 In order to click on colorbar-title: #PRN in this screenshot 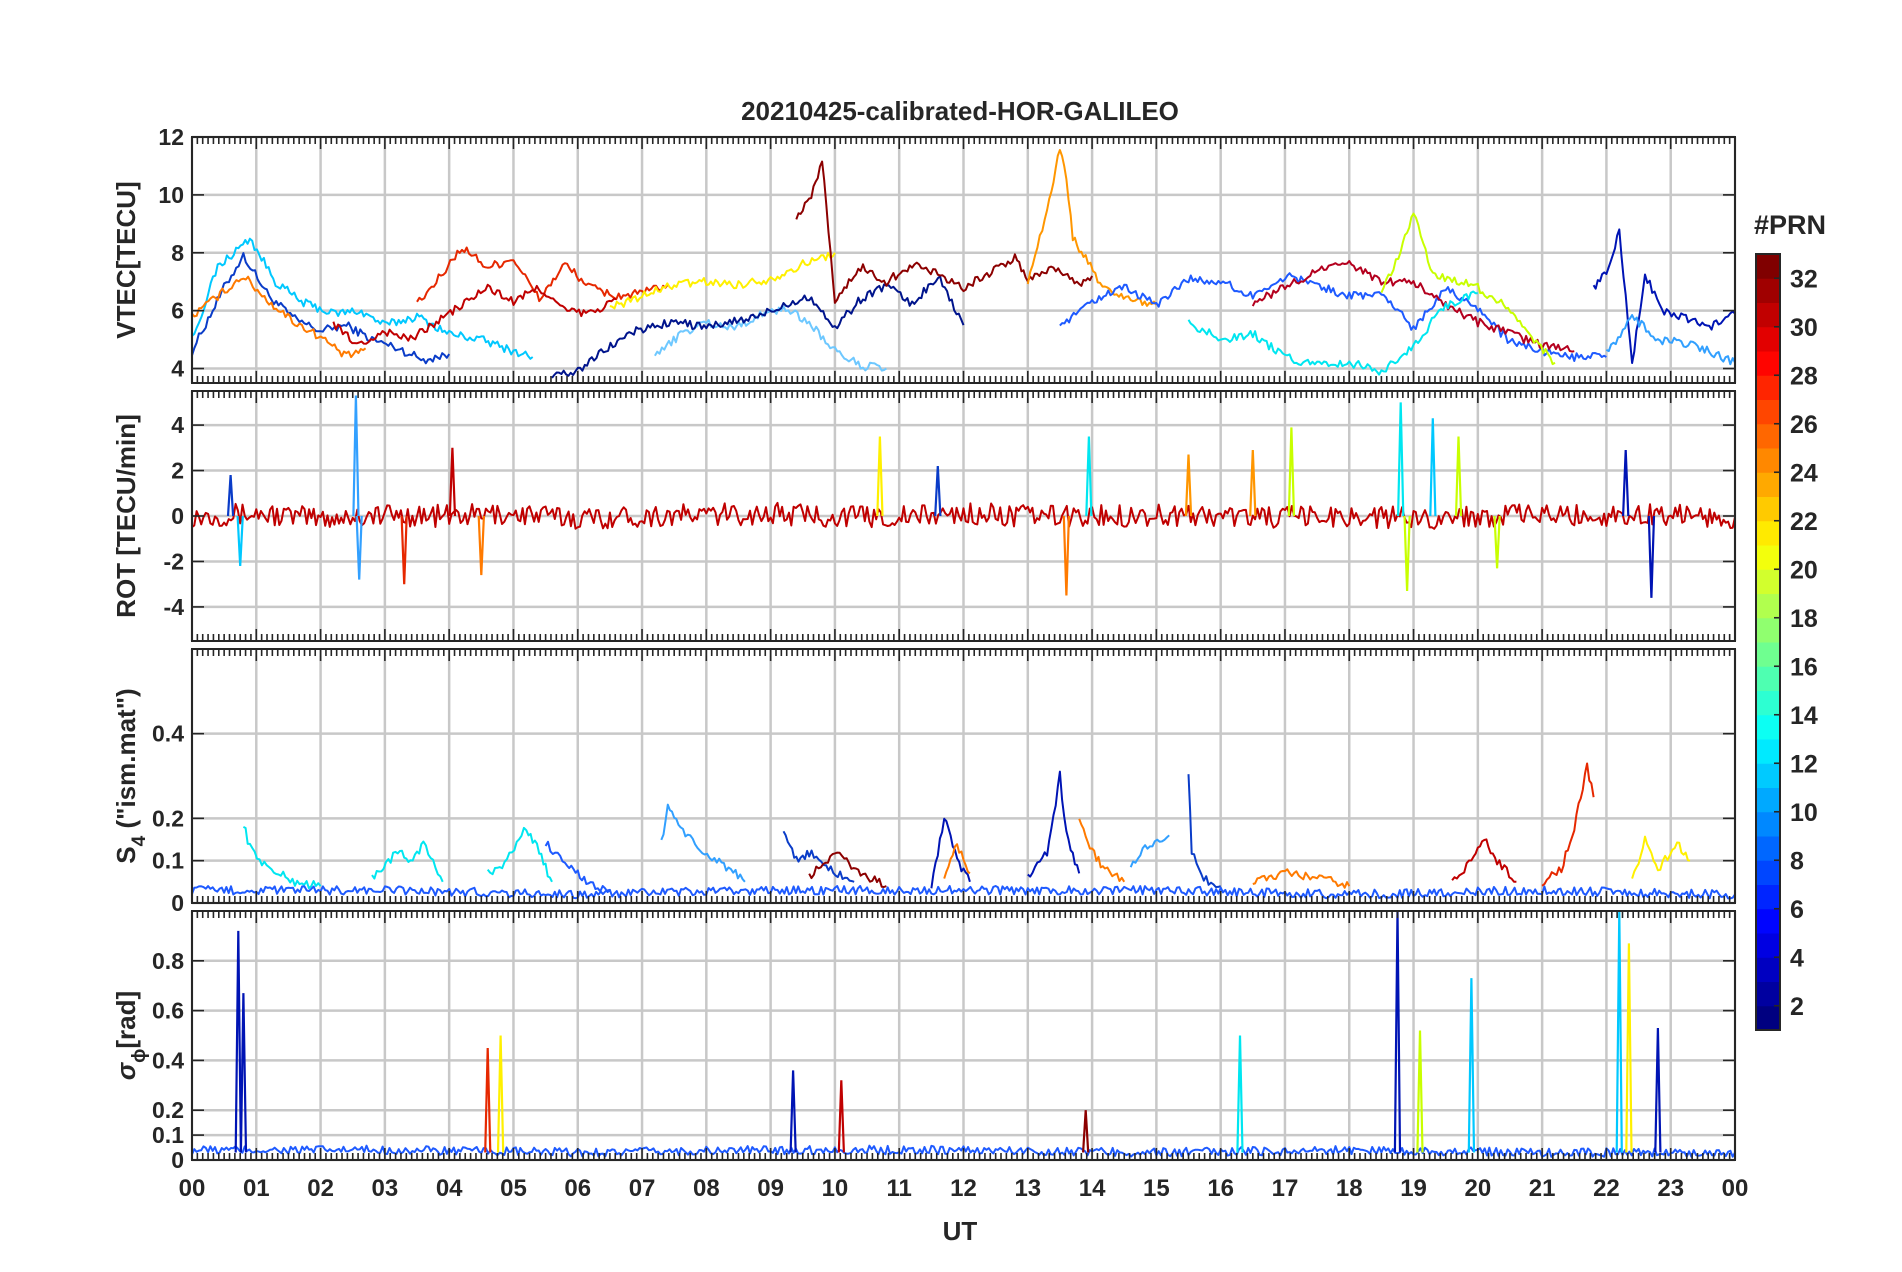, I will do `click(1790, 225)`.